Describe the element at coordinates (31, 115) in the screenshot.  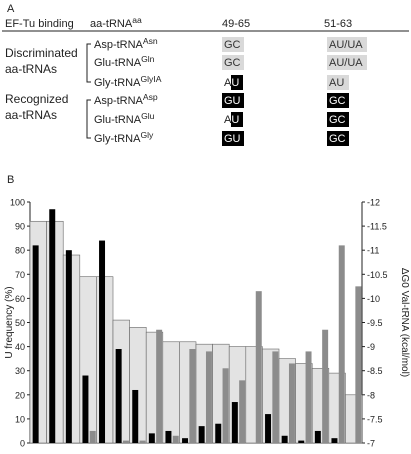
I see `group-label-1-line2: aa-tRNAs` at that location.